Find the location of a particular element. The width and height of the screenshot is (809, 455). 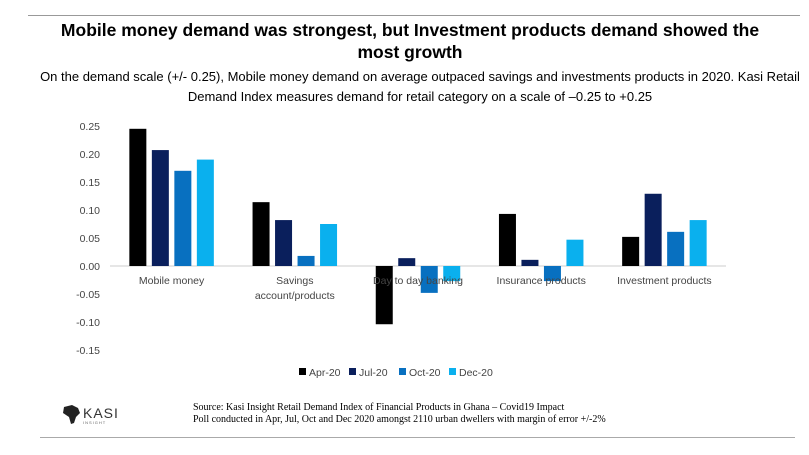

bottom-divider is located at coordinates (417, 437).